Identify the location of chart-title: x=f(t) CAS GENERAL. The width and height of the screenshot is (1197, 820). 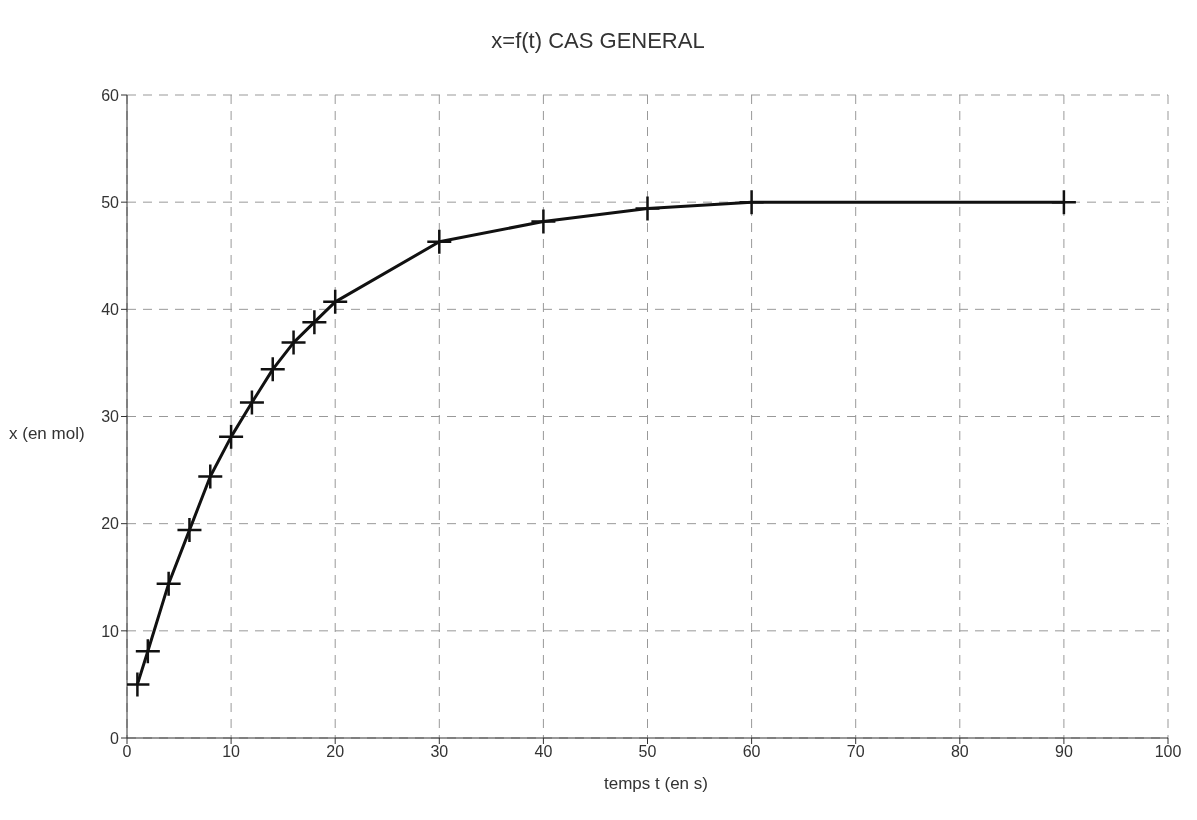
(598, 41).